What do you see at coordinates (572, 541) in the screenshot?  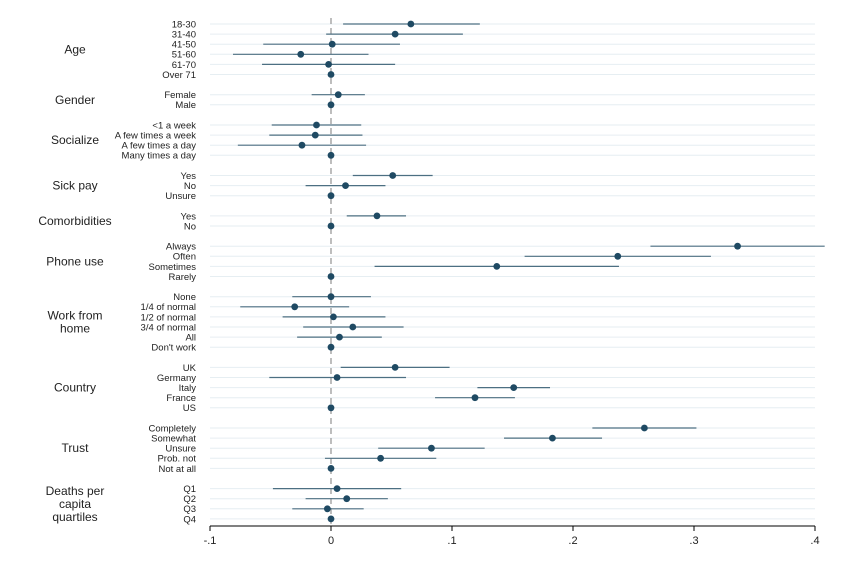 I see `x-tick-label: .2` at bounding box center [572, 541].